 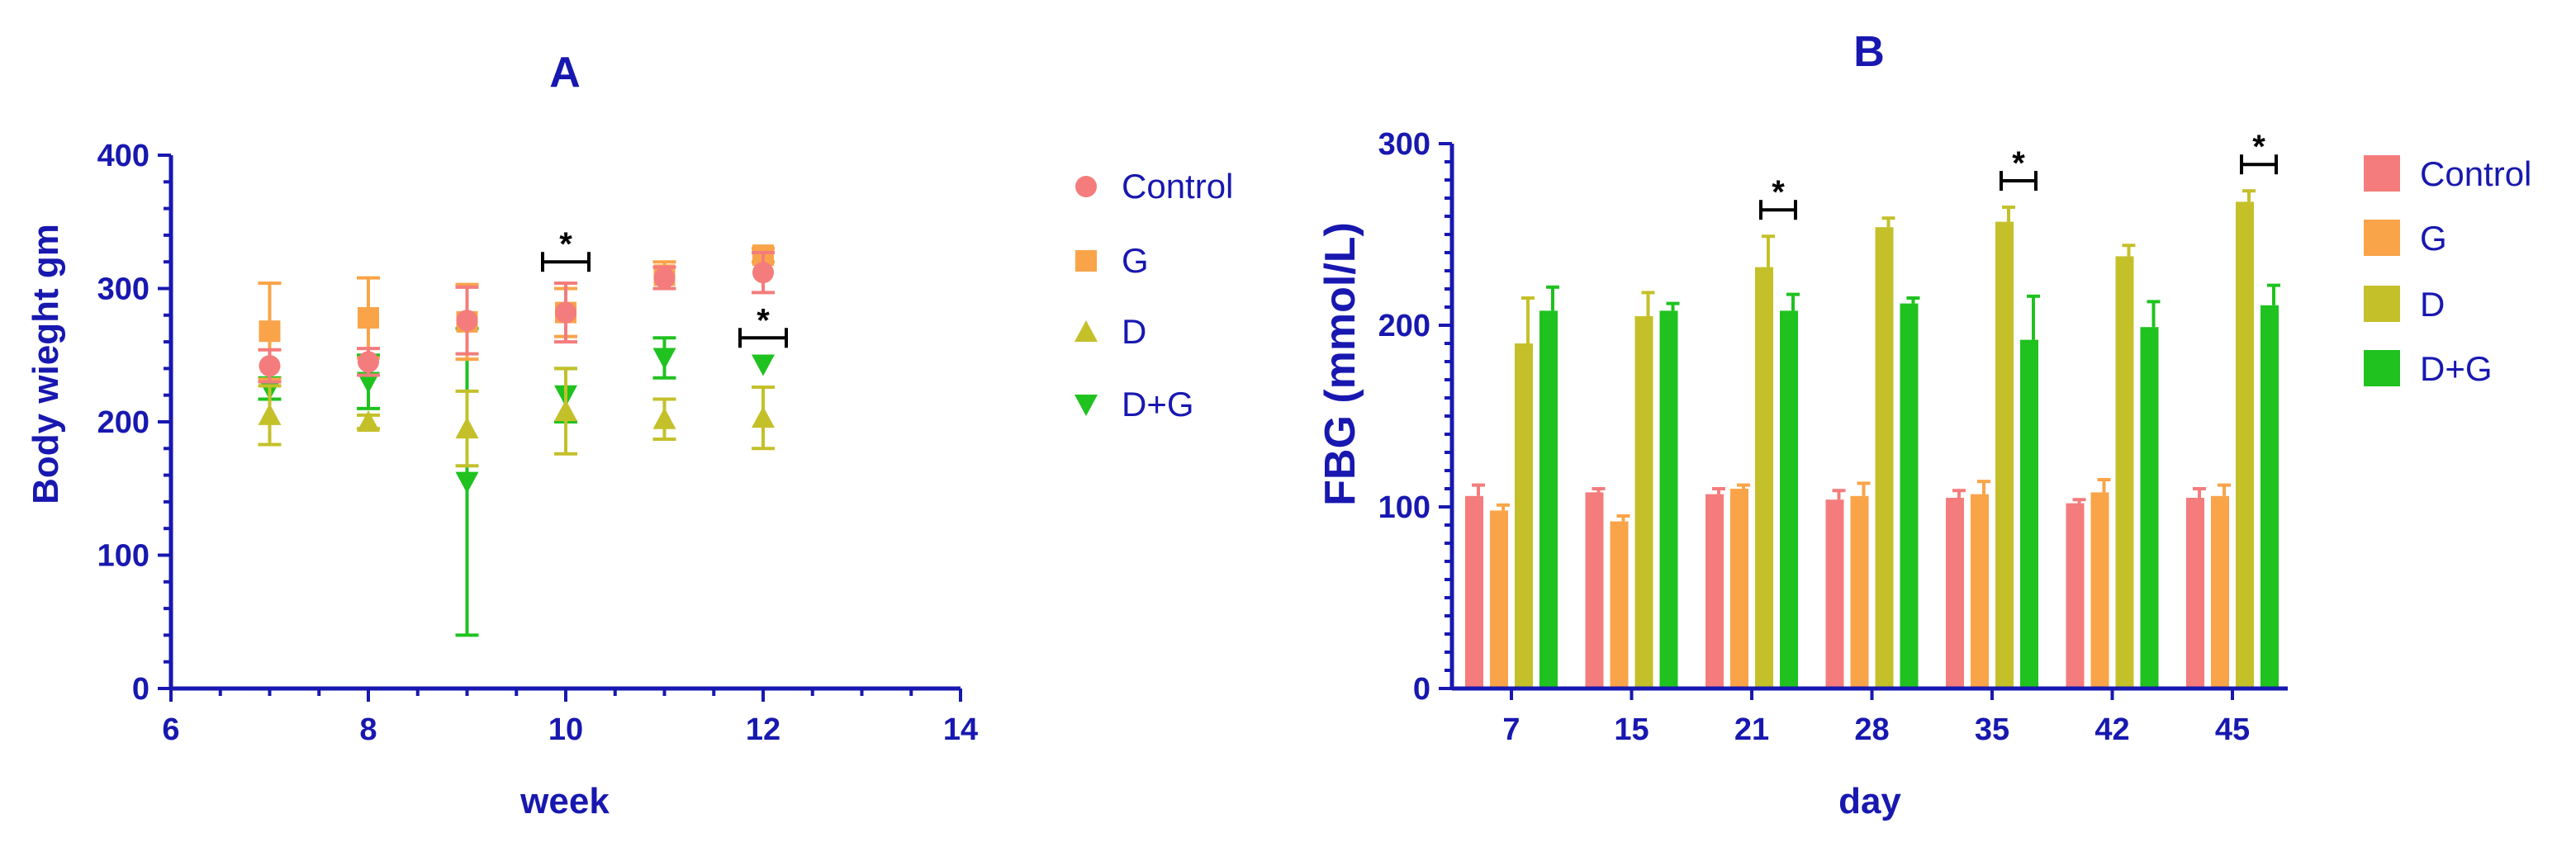 I want to click on panel-a-x-tick-label: 8, so click(x=368, y=729).